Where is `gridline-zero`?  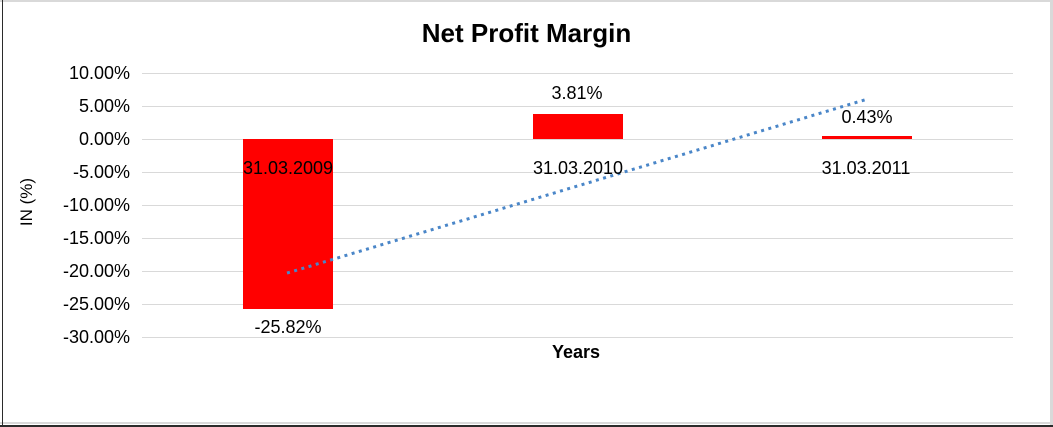
gridline-zero is located at coordinates (577, 139).